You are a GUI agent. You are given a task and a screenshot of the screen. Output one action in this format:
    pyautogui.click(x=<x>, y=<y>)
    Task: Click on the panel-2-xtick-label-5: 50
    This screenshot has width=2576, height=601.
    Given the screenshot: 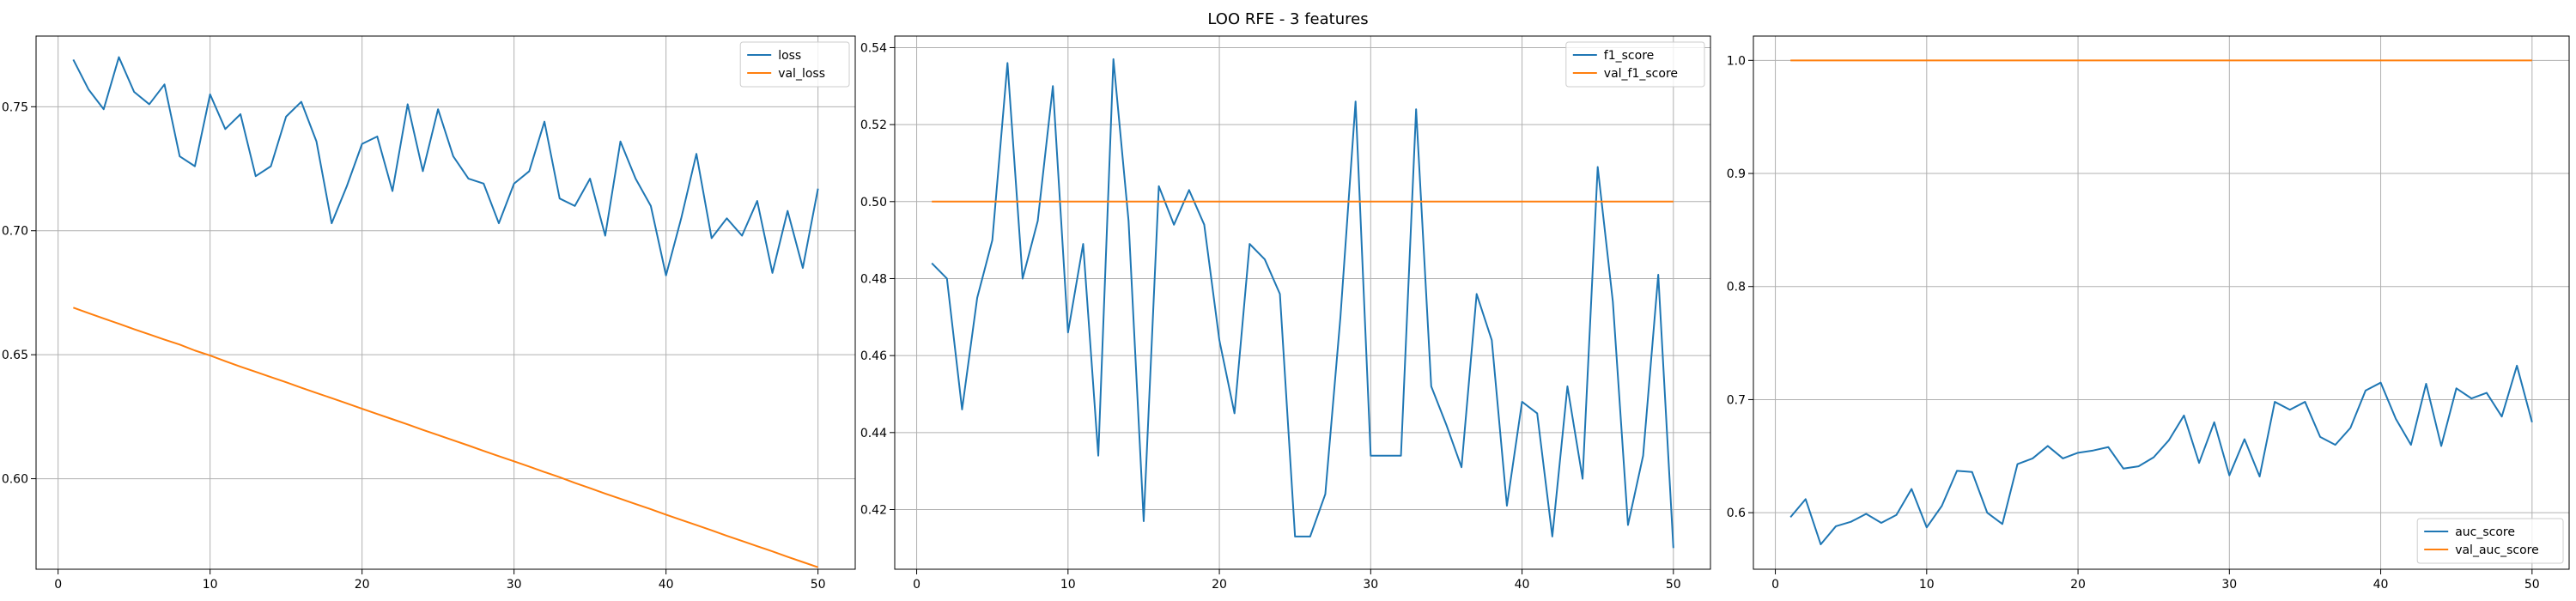 What is the action you would take?
    pyautogui.click(x=2532, y=585)
    